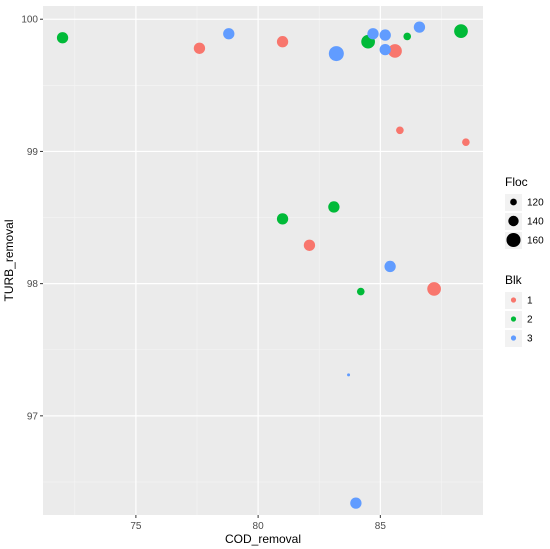  Describe the element at coordinates (33, 152) in the screenshot. I see `y-tick-label: 99` at that location.